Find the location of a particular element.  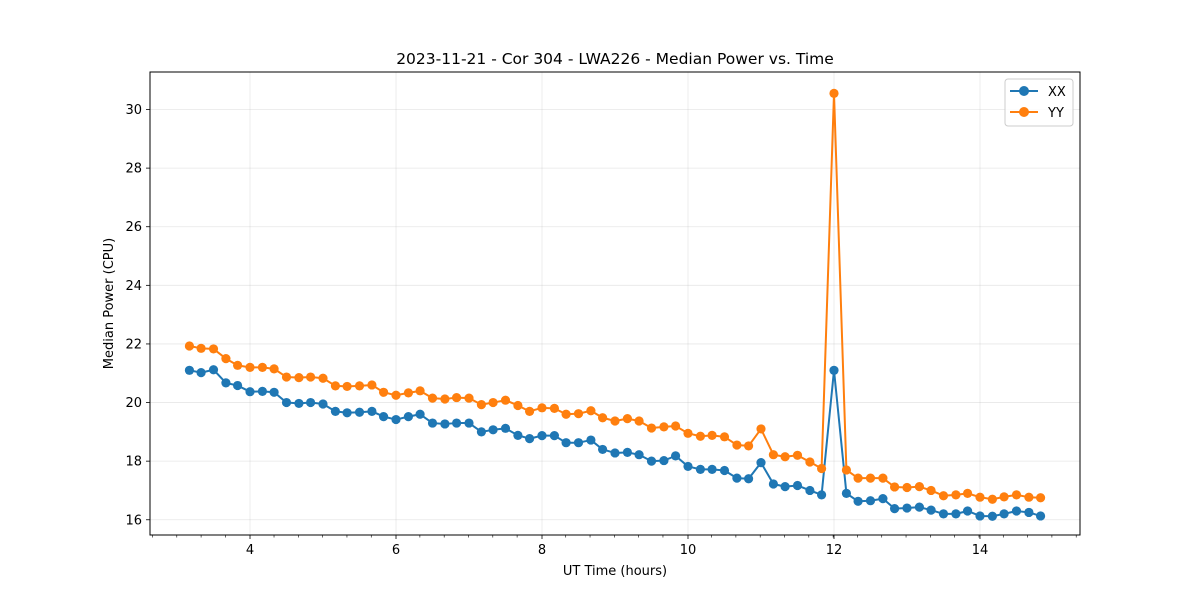

y-tick-label: 20 is located at coordinates (133, 403).